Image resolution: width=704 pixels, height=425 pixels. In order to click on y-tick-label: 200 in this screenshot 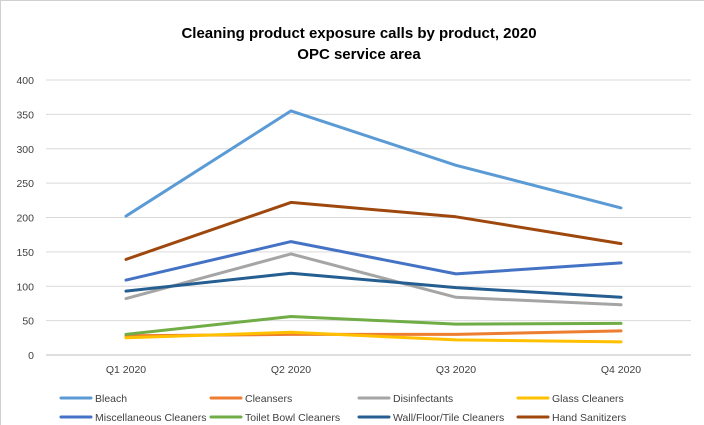, I will do `click(25, 219)`.